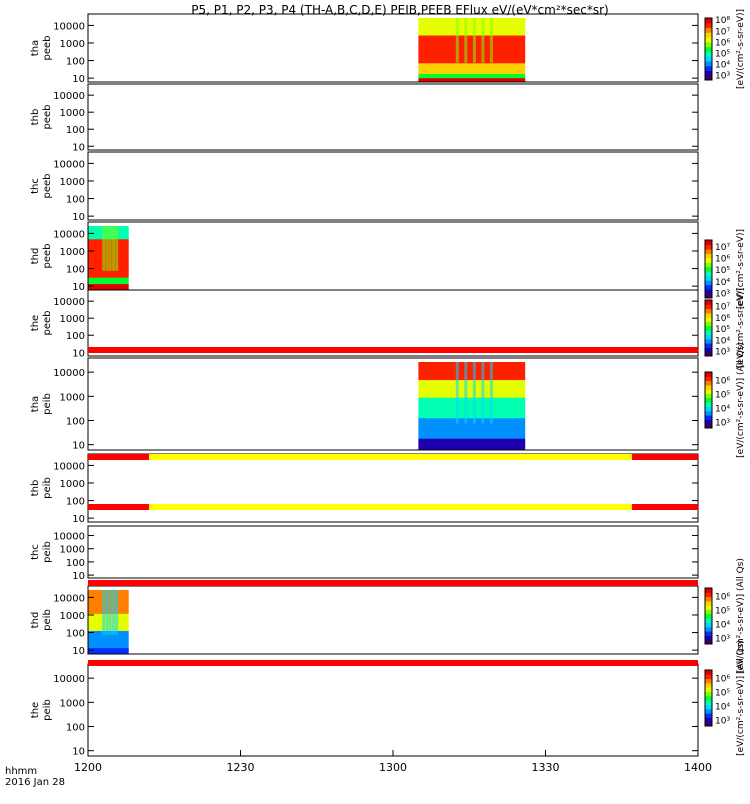 This screenshot has width=750, height=804. What do you see at coordinates (35, 552) in the screenshot?
I see `panel-label-probe: thc` at bounding box center [35, 552].